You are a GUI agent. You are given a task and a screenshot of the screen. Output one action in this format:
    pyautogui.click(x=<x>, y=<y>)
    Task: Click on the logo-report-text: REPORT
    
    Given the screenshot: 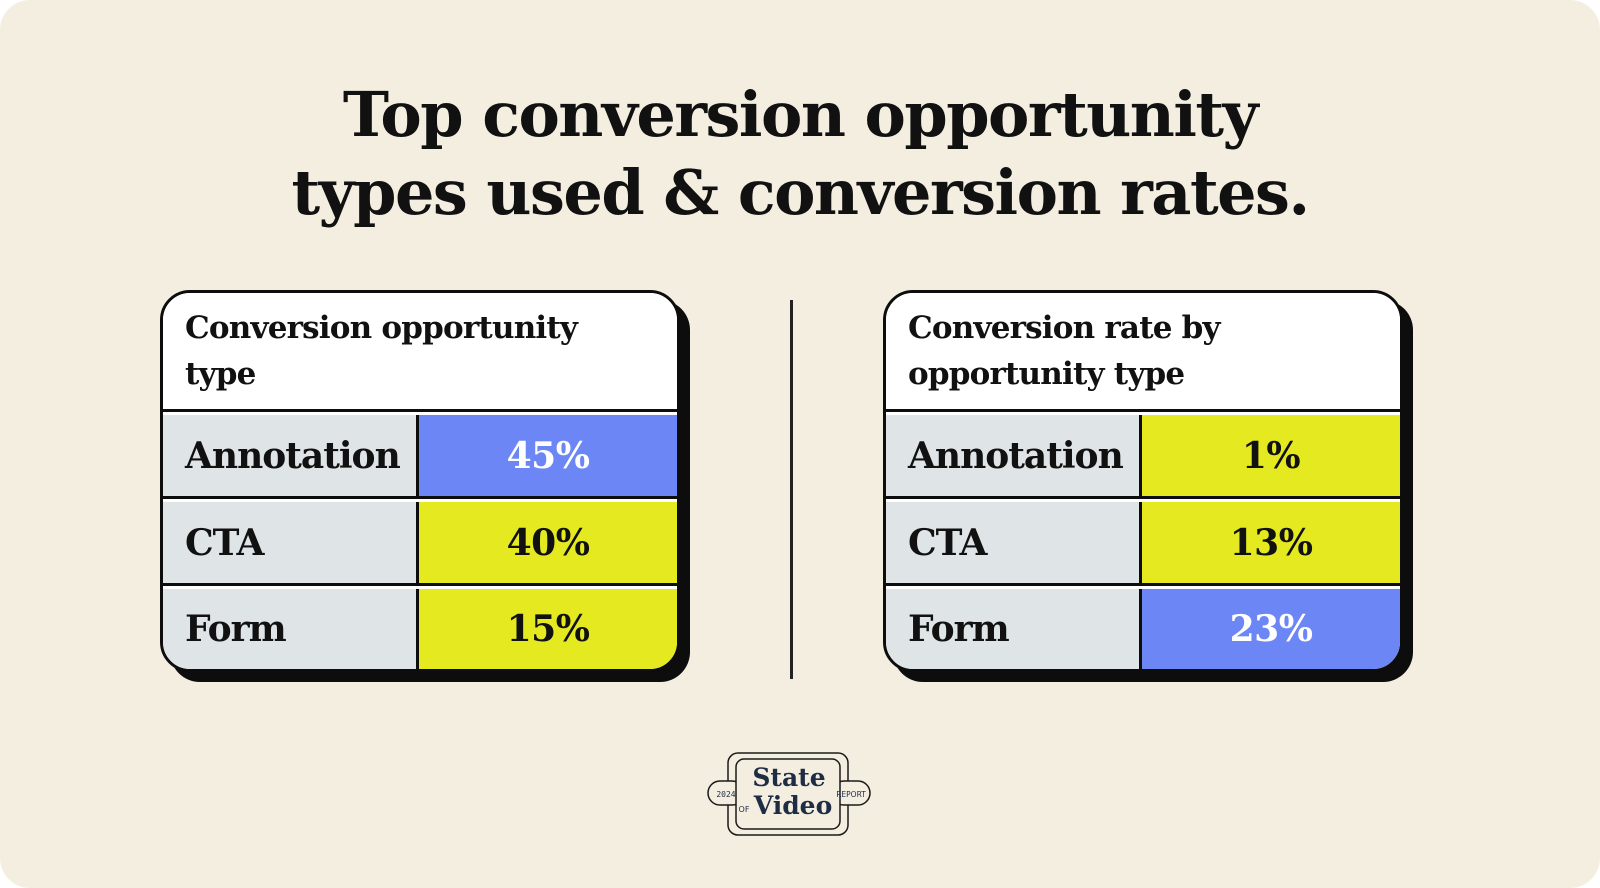 What is the action you would take?
    pyautogui.click(x=851, y=794)
    